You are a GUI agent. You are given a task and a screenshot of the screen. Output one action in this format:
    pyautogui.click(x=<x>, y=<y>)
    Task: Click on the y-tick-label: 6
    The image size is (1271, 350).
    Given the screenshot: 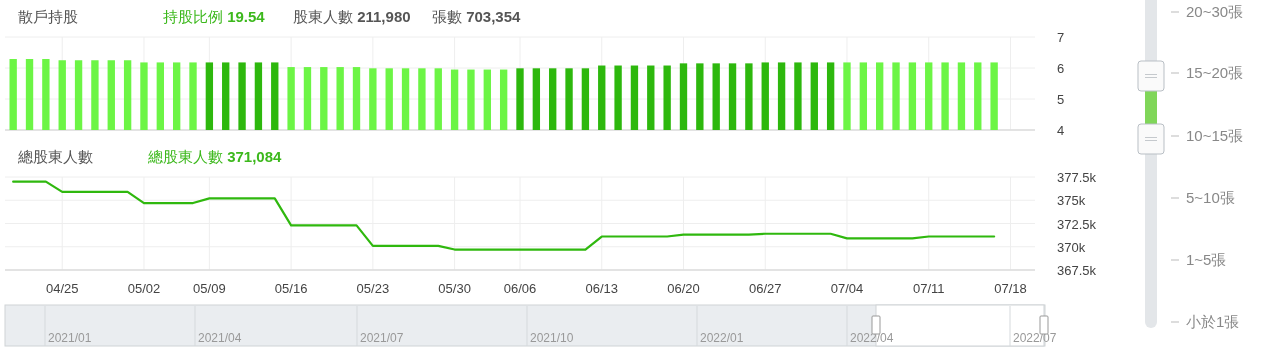 What is the action you would take?
    pyautogui.click(x=1061, y=68)
    